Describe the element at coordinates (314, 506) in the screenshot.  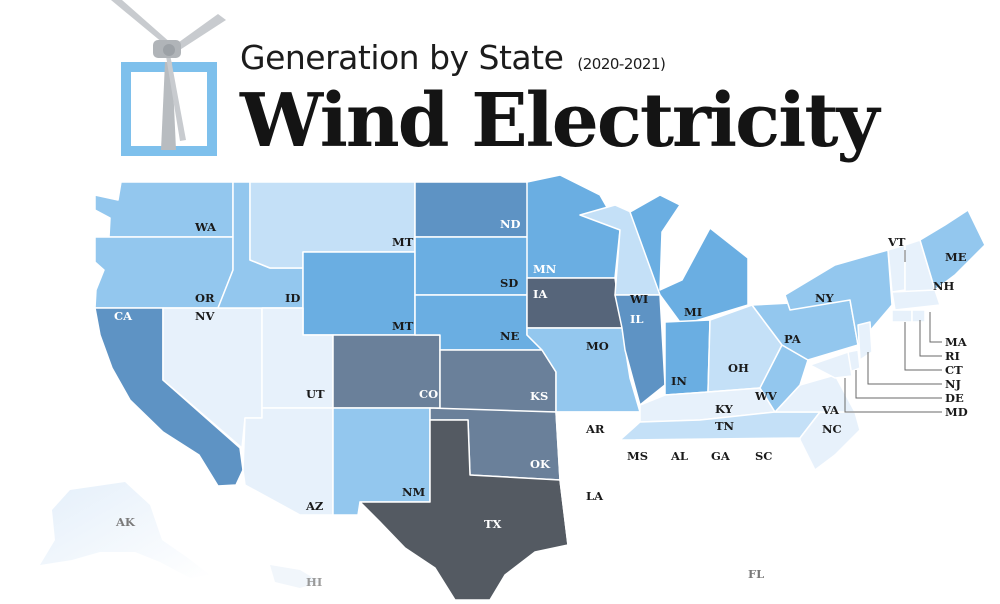
I see `label-az: AZ` at that location.